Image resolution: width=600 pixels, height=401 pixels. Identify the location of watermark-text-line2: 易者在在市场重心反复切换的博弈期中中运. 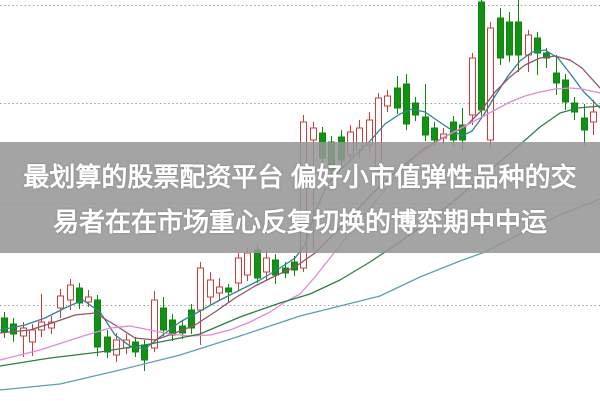
(299, 222).